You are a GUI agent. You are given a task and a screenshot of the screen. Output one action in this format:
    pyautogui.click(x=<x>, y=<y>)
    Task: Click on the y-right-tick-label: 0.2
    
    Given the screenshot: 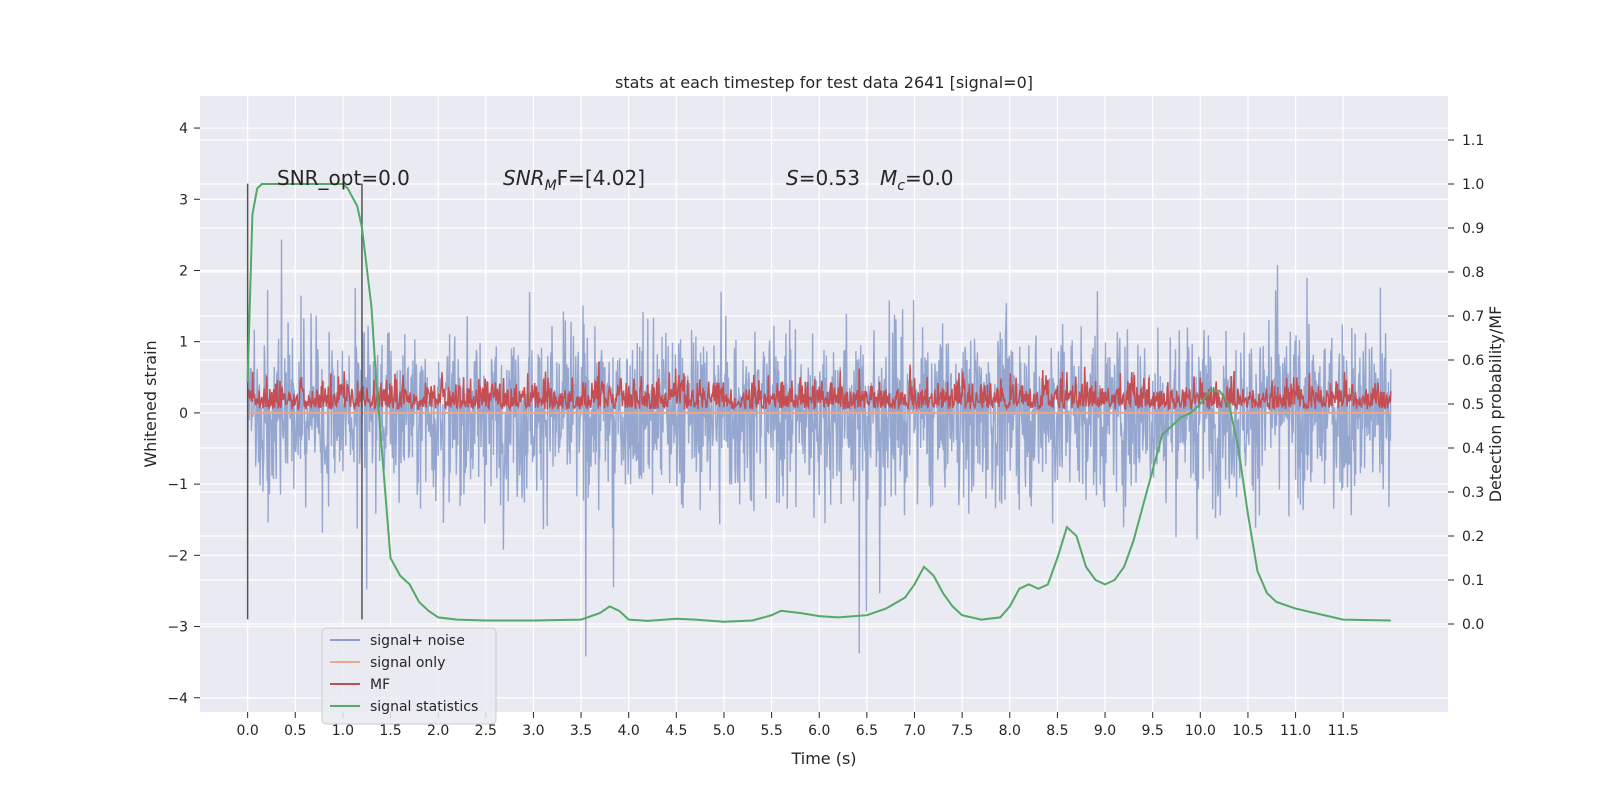 What is the action you would take?
    pyautogui.click(x=1473, y=537)
    